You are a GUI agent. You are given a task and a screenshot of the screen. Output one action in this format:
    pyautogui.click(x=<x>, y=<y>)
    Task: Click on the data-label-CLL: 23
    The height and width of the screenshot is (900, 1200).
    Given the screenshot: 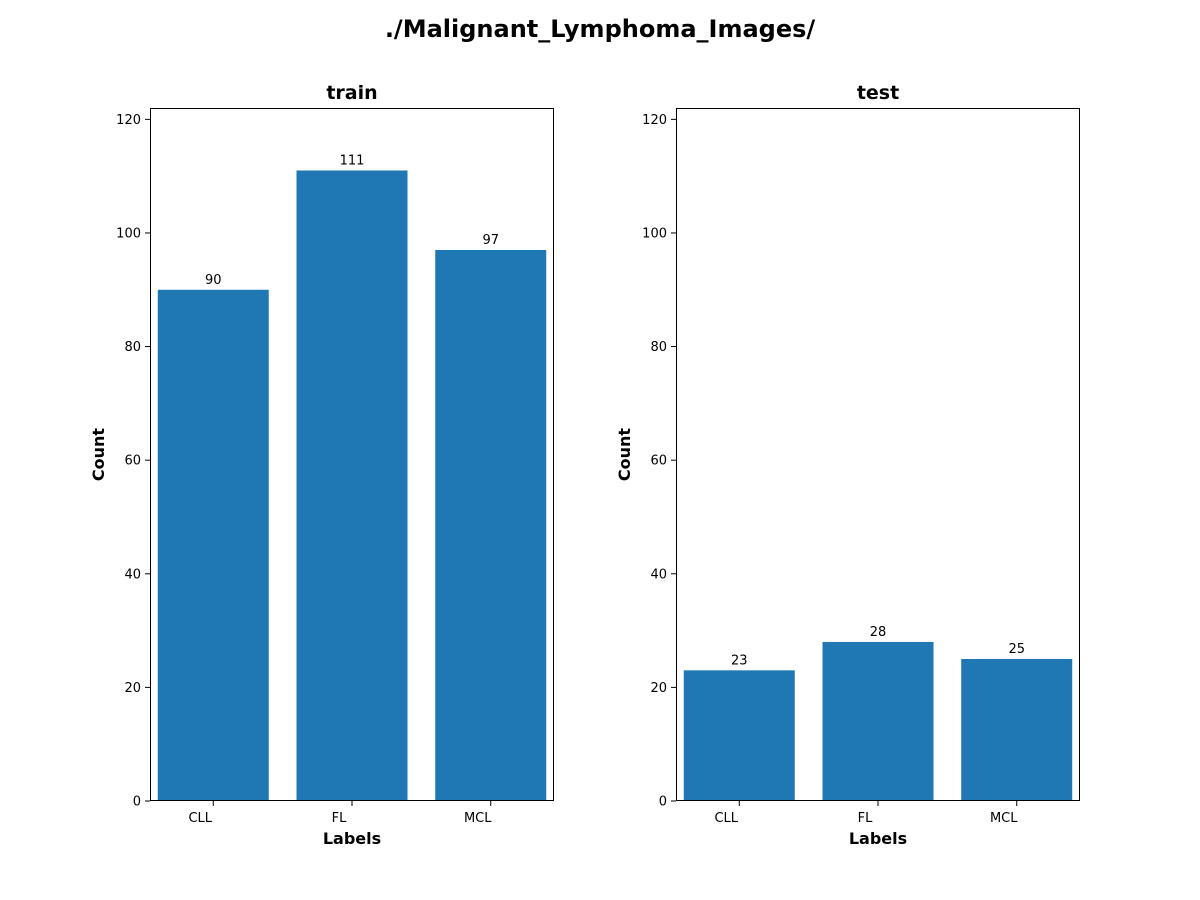 What is the action you would take?
    pyautogui.click(x=739, y=660)
    